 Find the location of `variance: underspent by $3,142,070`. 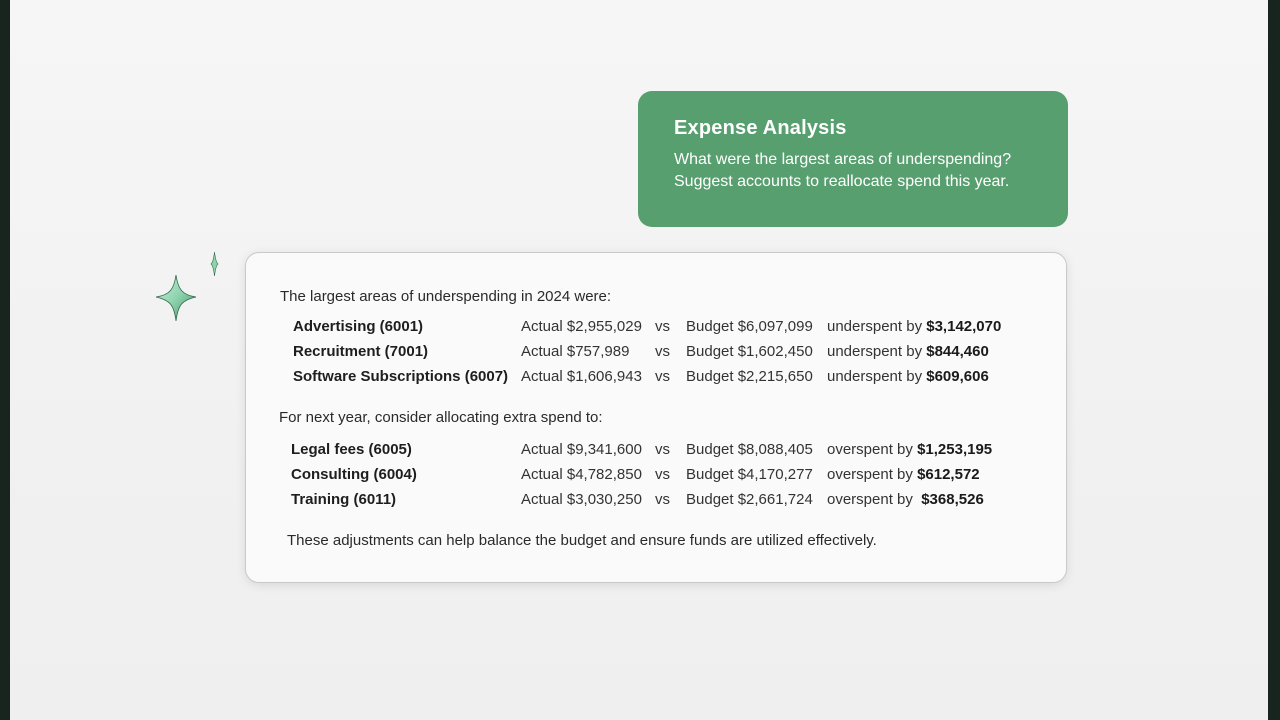

variance: underspent by $3,142,070 is located at coordinates (914, 327).